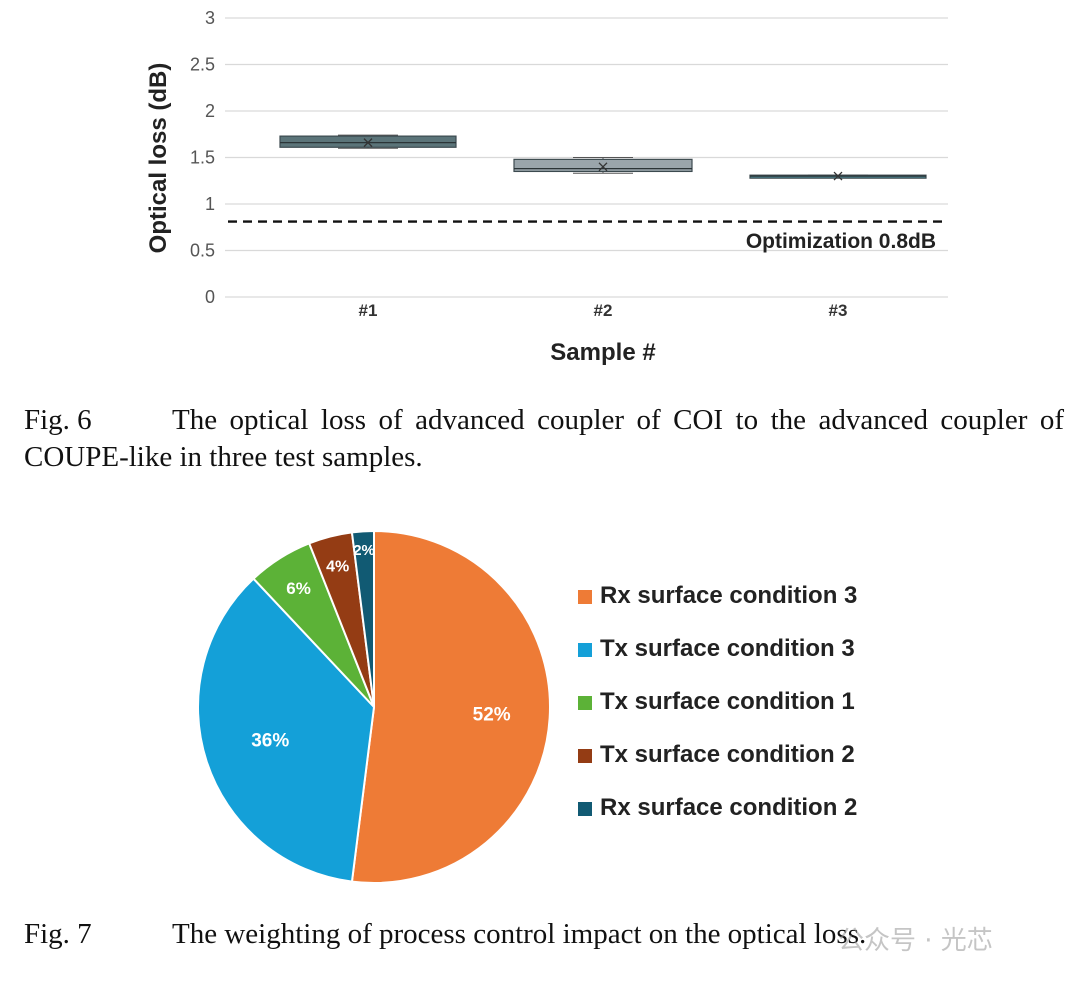  What do you see at coordinates (58, 420) in the screenshot?
I see `fig6-number: Fig. 6` at bounding box center [58, 420].